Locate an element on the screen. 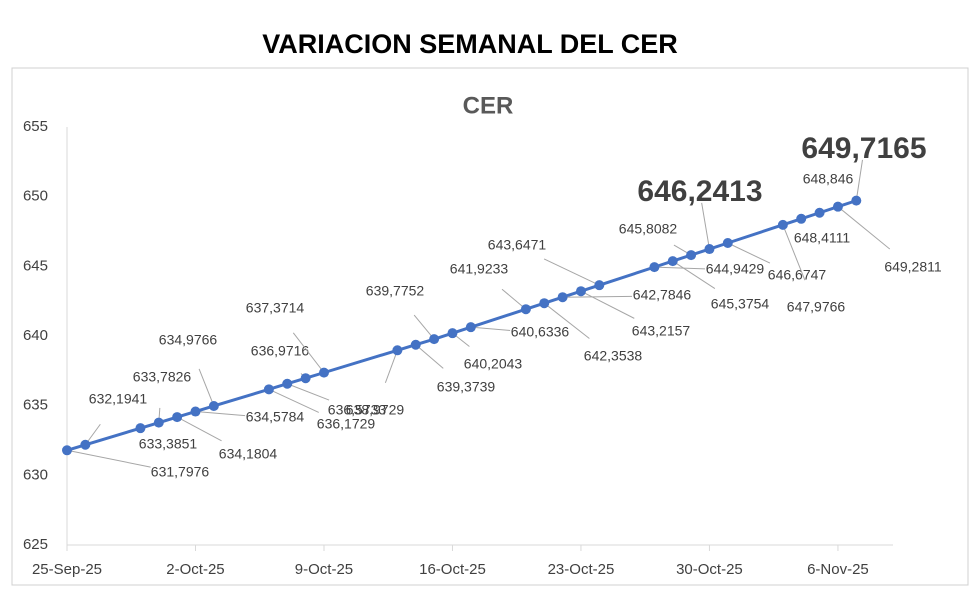 This screenshot has width=980, height=596. x-tick-label: 30-Oct-25 is located at coordinates (709, 569).